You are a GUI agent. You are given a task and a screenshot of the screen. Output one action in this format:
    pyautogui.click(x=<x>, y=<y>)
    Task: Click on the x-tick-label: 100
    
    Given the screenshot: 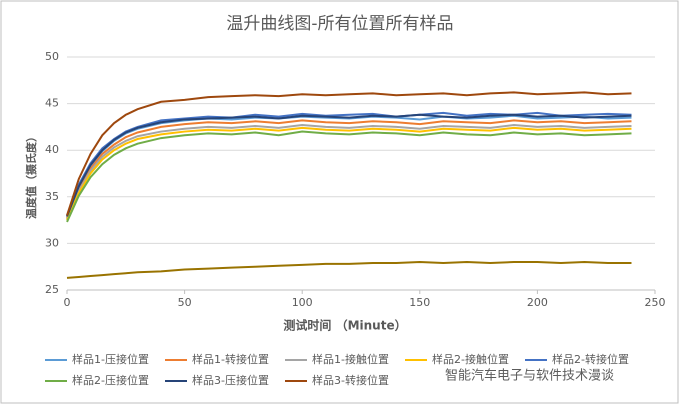 What is the action you would take?
    pyautogui.click(x=302, y=302)
    